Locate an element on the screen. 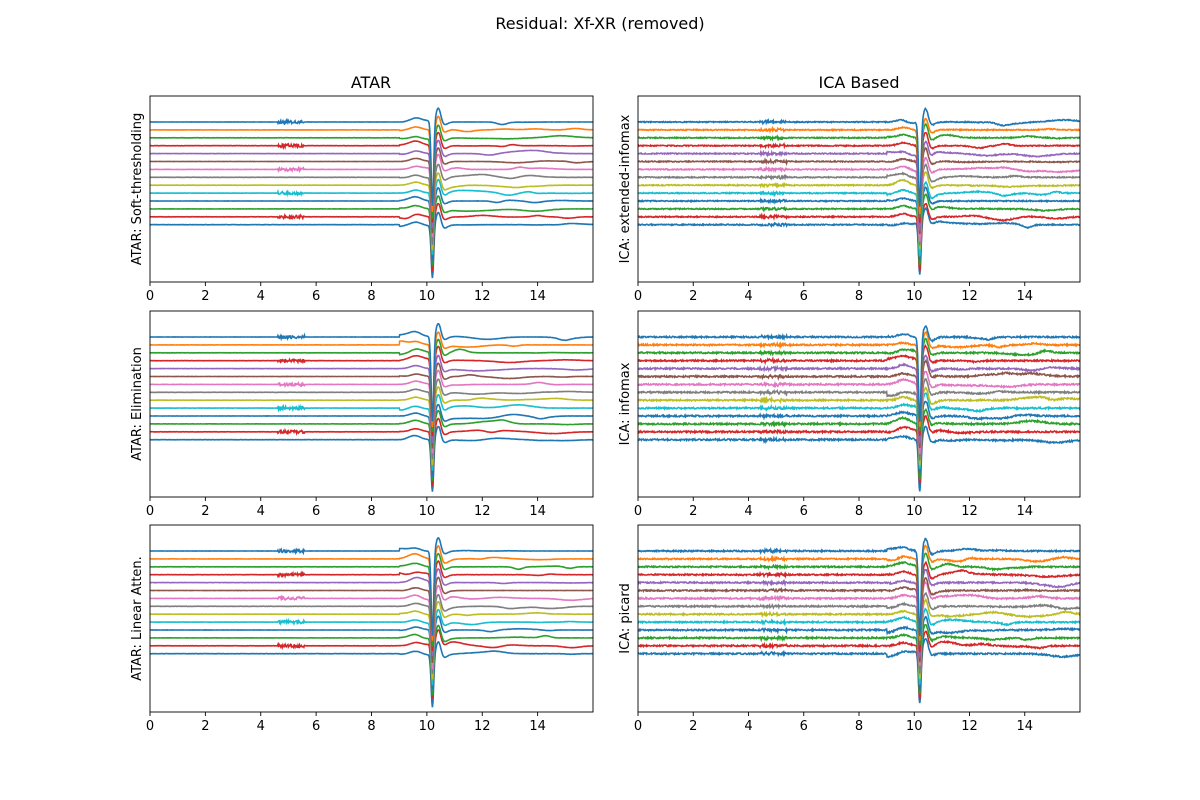 This screenshot has height=800, width=1200. column-title-ica: ICA Based is located at coordinates (858, 82).